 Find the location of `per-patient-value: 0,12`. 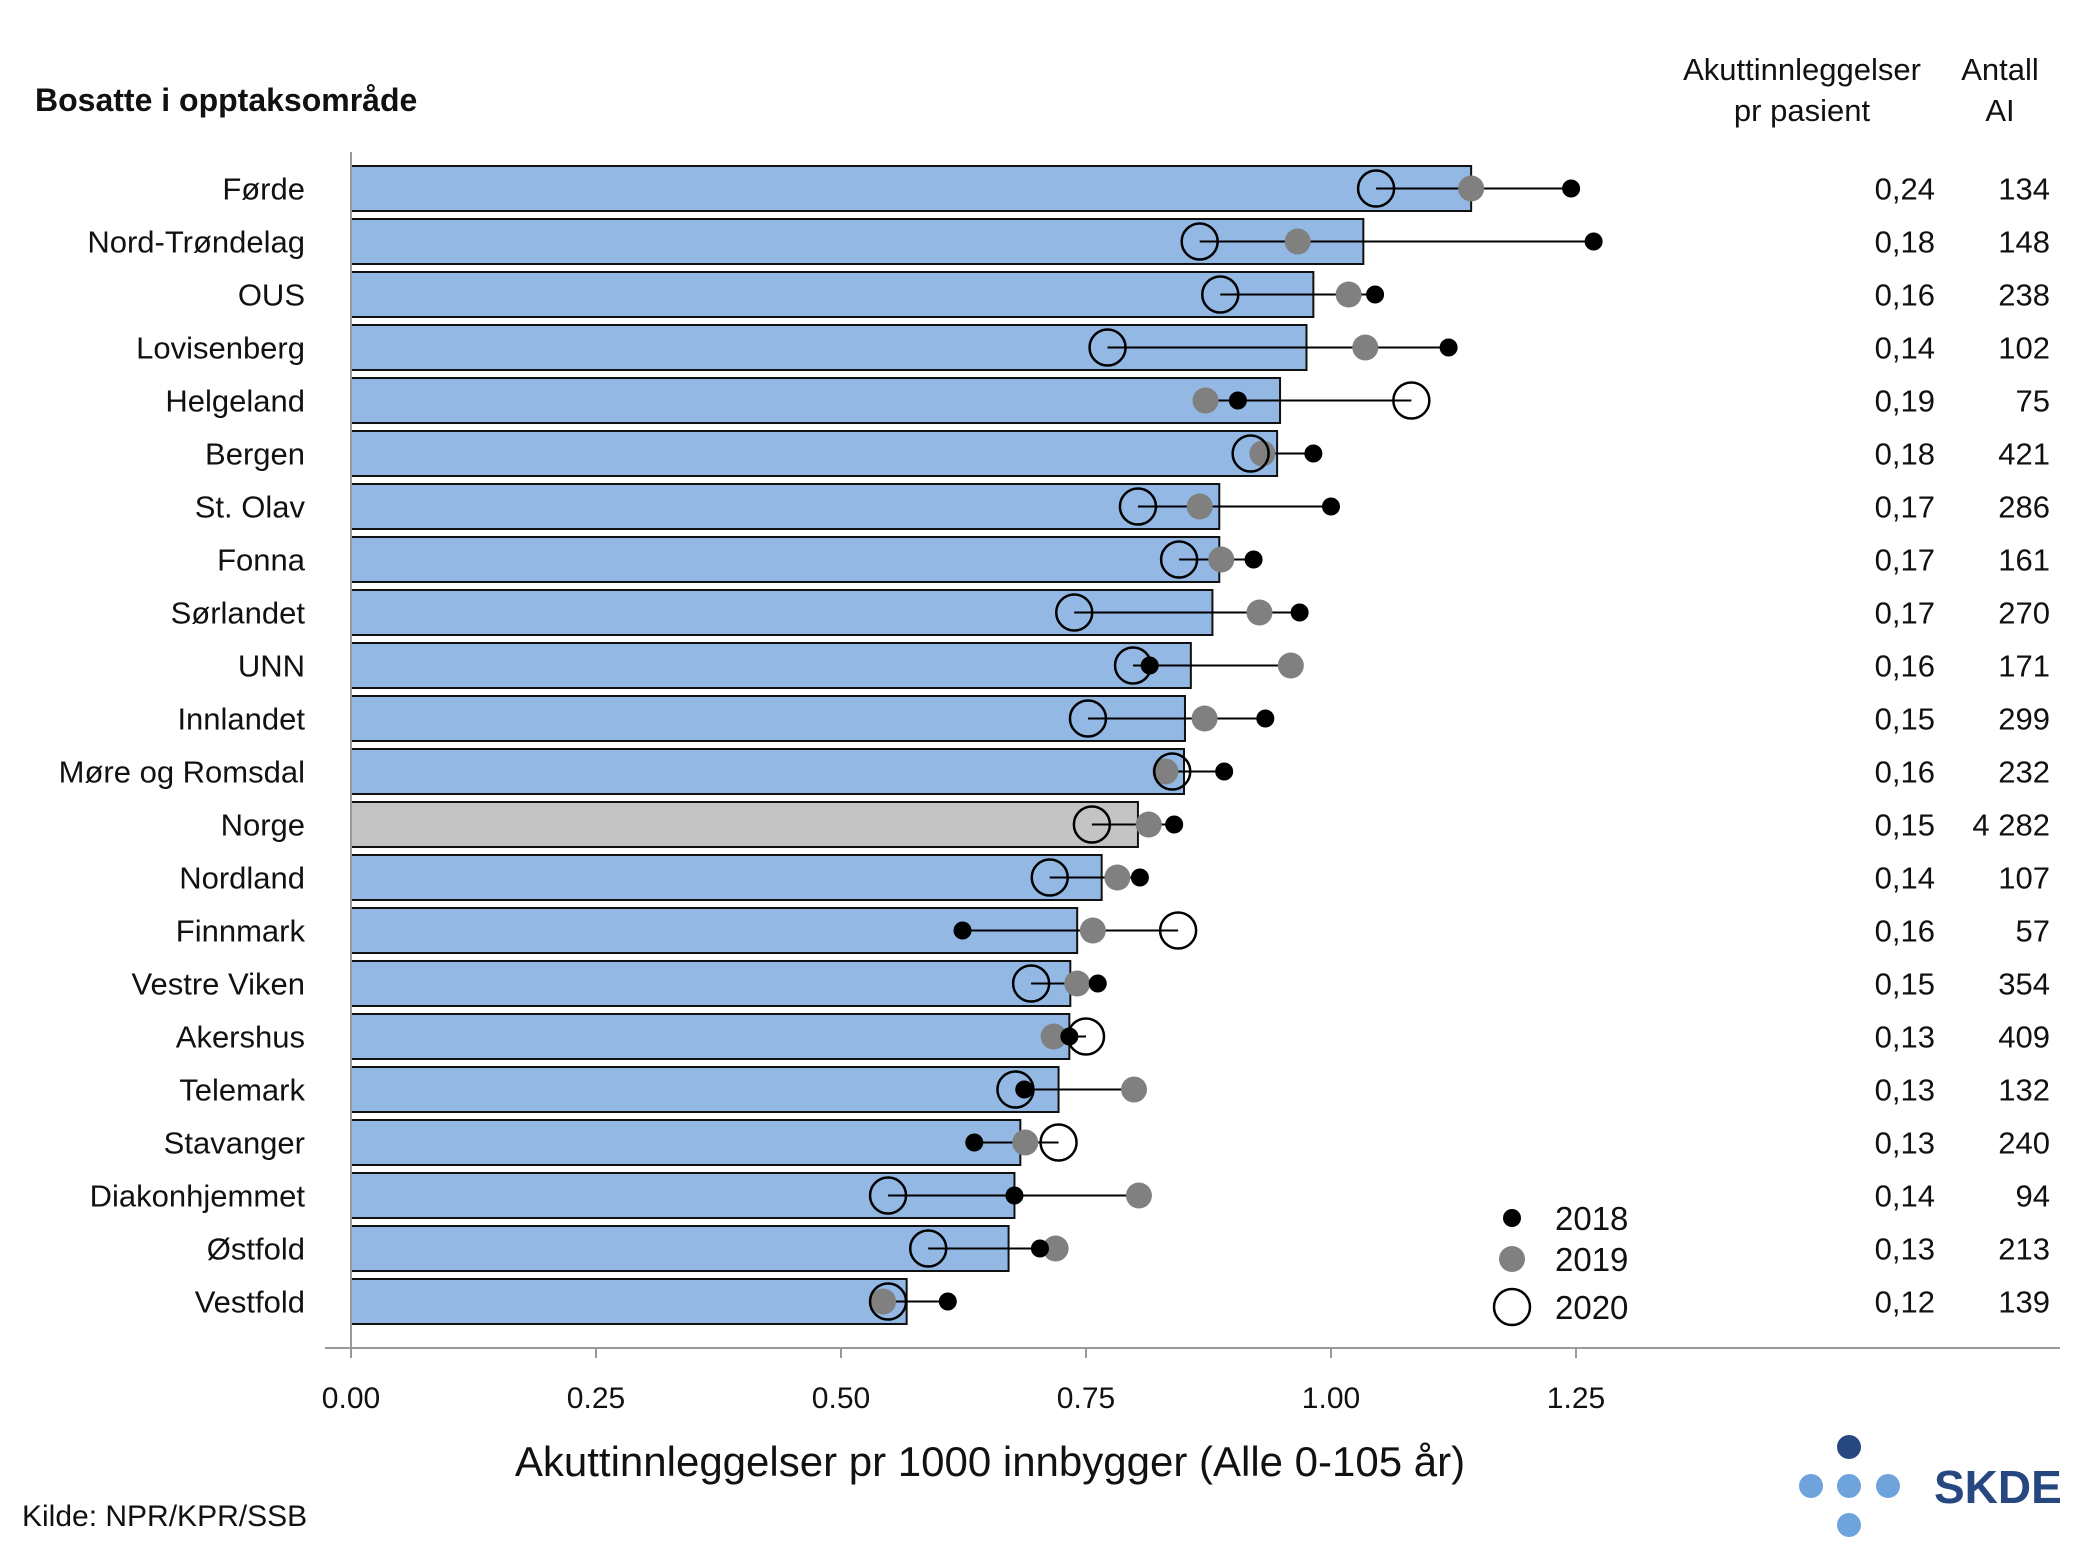

per-patient-value: 0,12 is located at coordinates (1905, 1302).